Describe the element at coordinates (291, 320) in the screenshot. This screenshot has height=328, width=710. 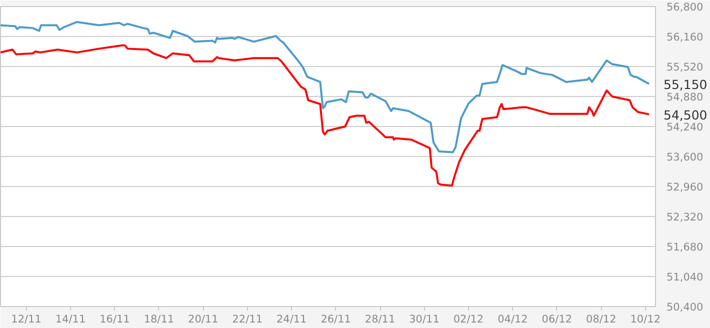
I see `x-tick-label: 24/11` at that location.